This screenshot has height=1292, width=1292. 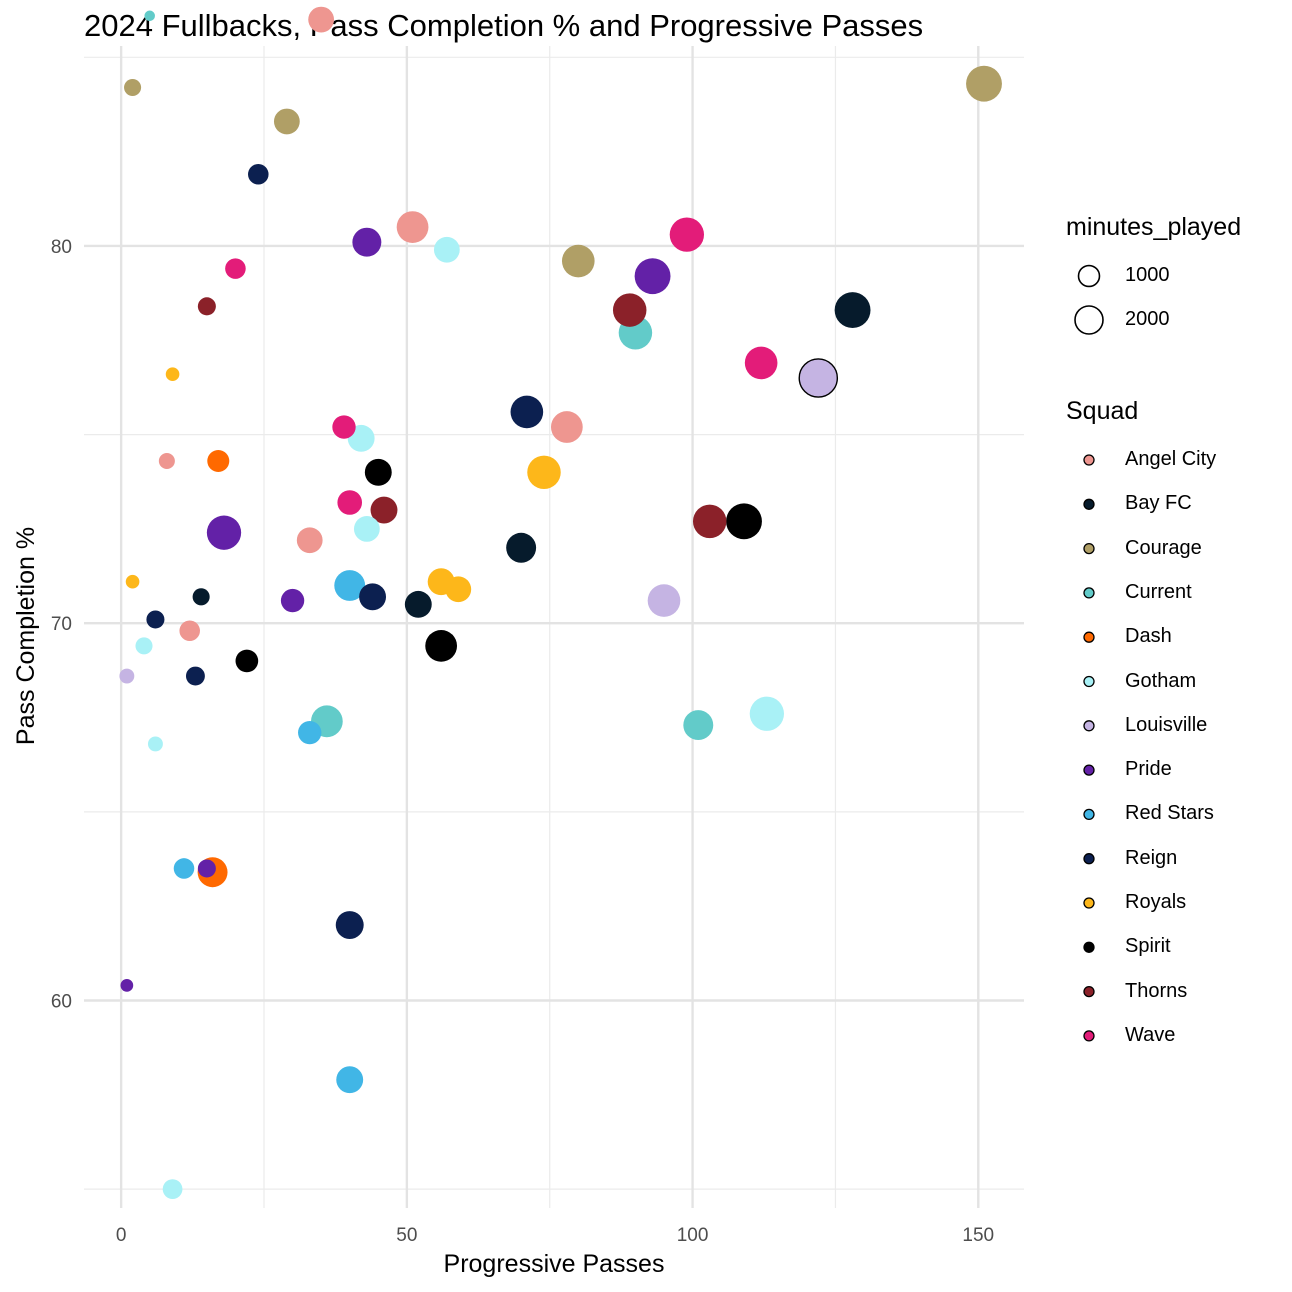 I want to click on color-legend-label: Reign, so click(x=1151, y=857).